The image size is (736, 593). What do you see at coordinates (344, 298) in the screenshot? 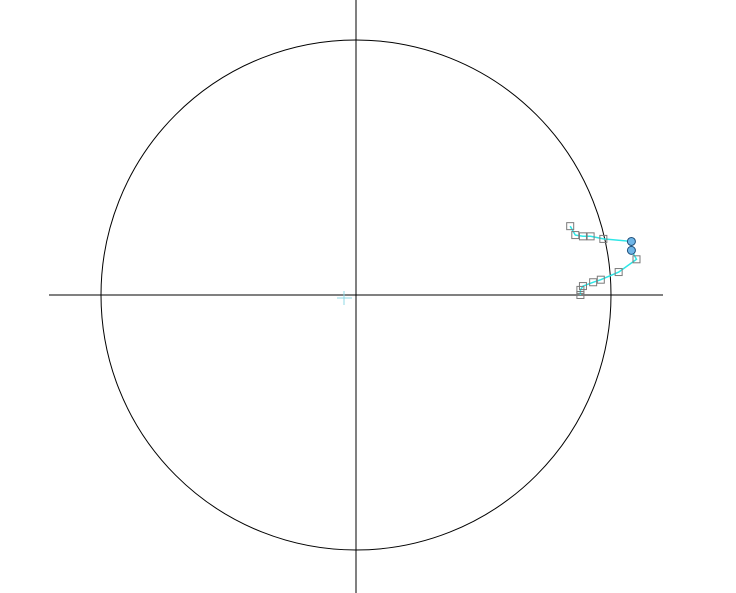
I see `origin-crosshair-icon` at bounding box center [344, 298].